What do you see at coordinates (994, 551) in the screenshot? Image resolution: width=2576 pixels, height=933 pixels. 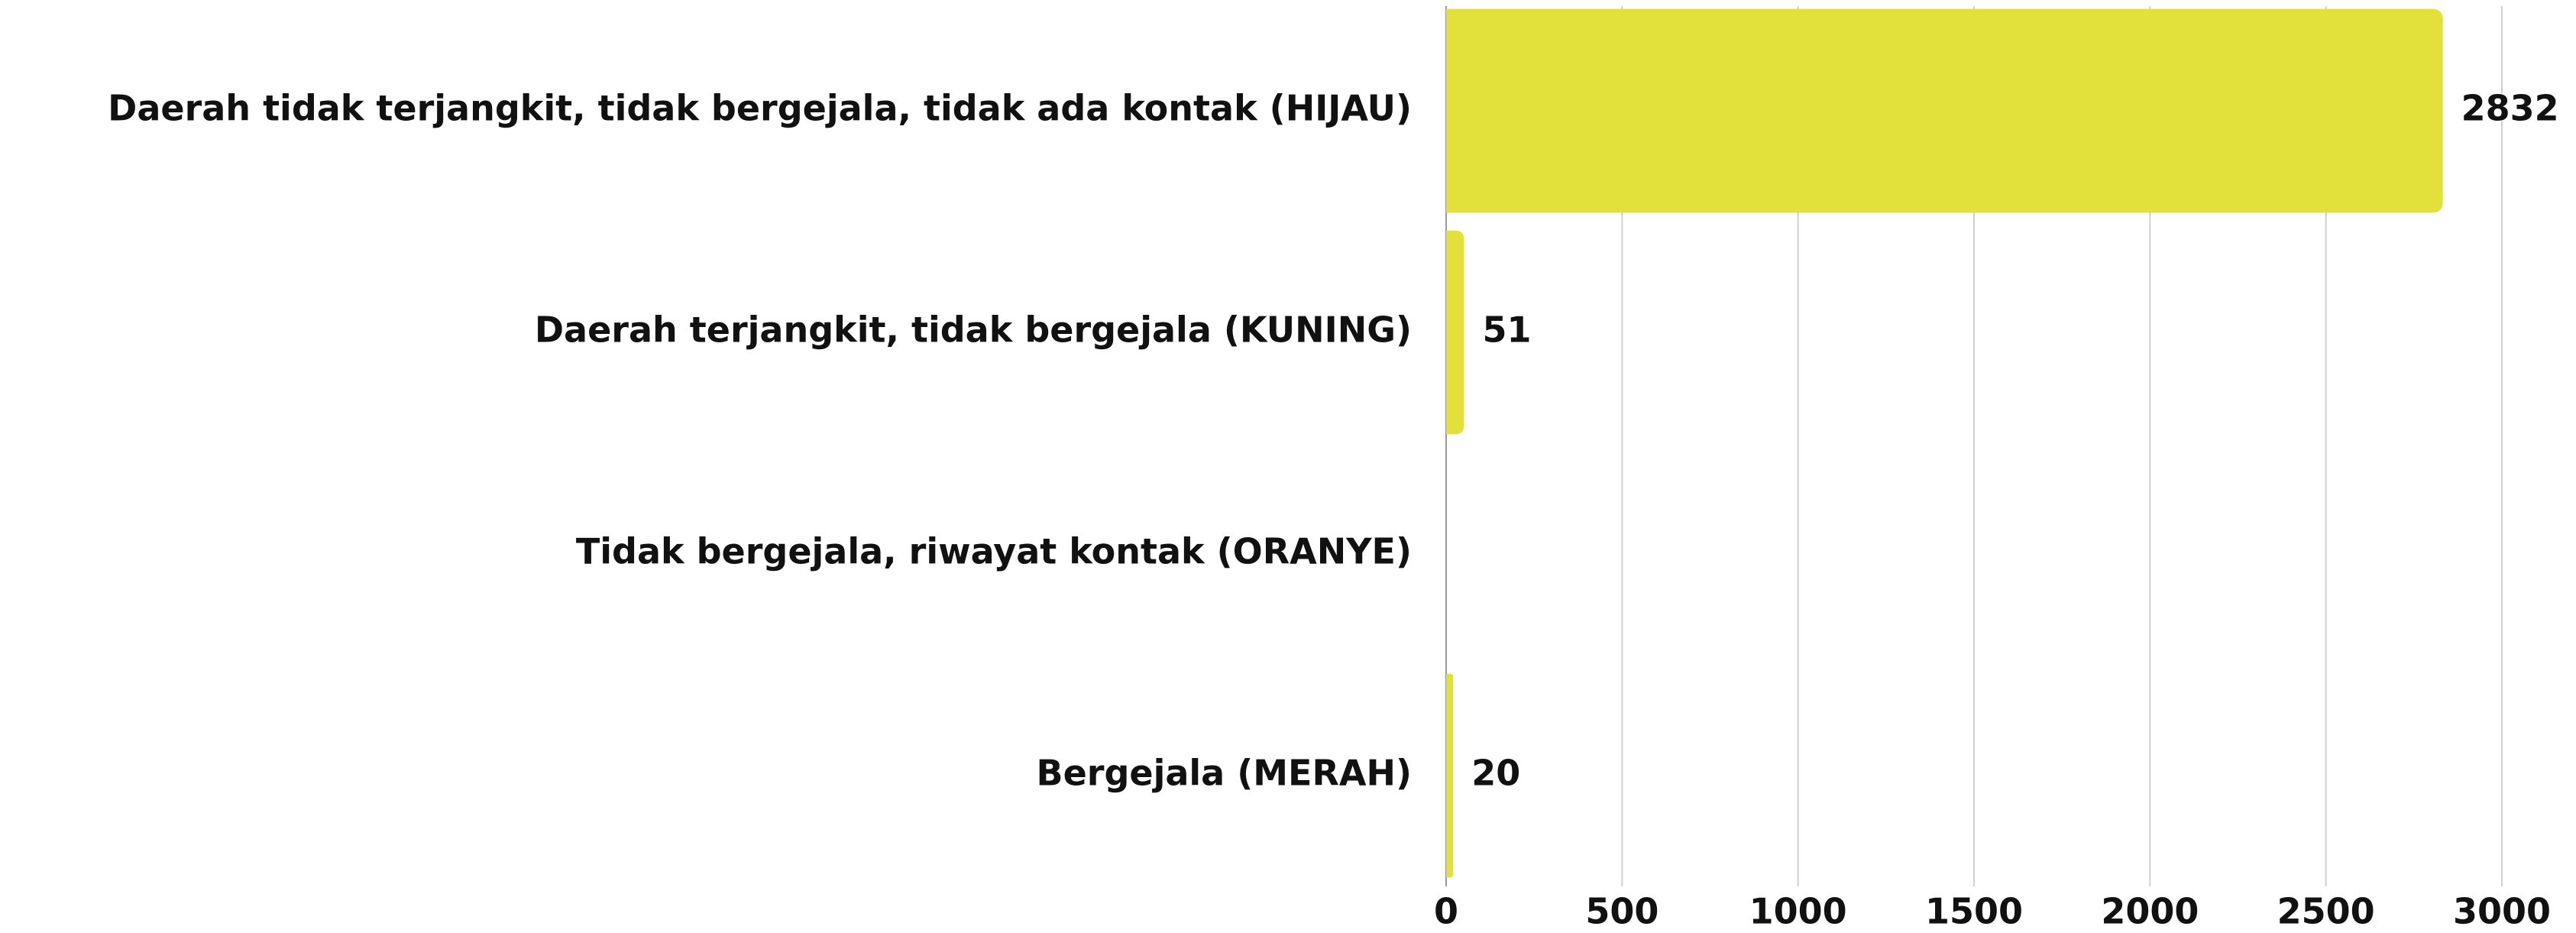 I see `y-tick-label: Tidak bergejala, riwayat kontak (ORANYE)` at bounding box center [994, 551].